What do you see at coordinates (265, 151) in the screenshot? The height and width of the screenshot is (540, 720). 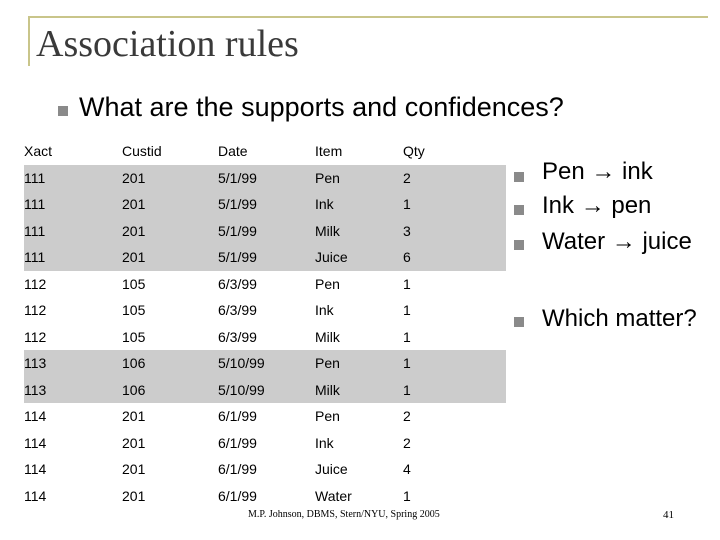 I see `table-header-row: Xact Custid Date Item Qty` at bounding box center [265, 151].